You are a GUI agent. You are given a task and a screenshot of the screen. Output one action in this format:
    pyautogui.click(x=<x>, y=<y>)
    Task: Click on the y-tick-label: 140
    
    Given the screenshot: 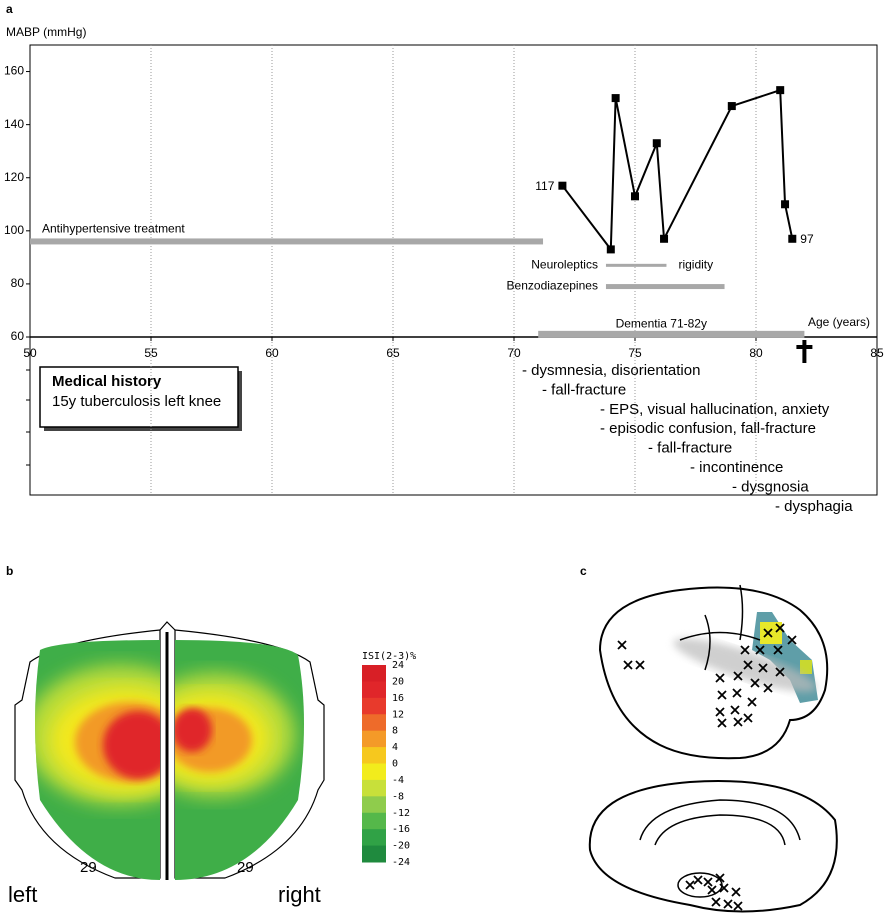 What is the action you would take?
    pyautogui.click(x=14, y=124)
    